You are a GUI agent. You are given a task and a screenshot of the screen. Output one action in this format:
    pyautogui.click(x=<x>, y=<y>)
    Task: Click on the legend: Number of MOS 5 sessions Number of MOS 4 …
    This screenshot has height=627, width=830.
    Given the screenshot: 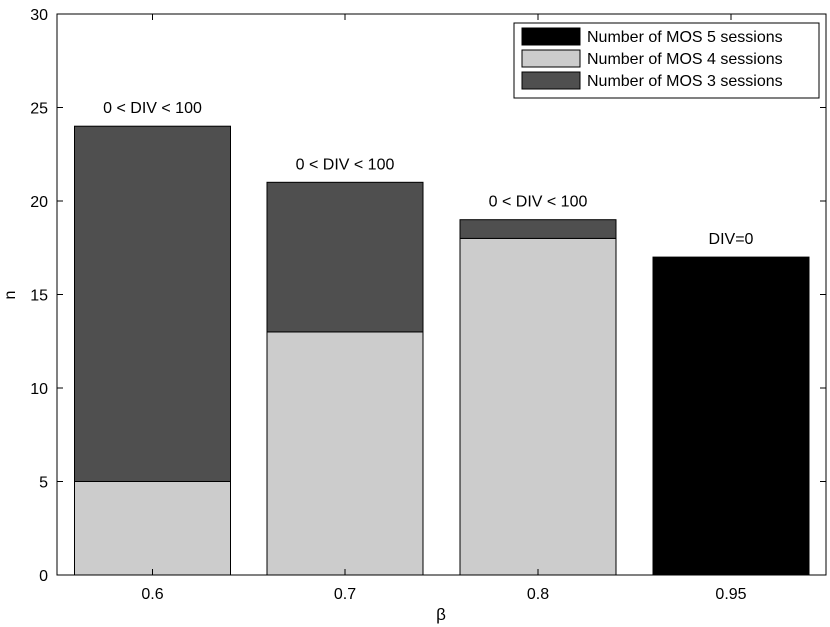 What is the action you would take?
    pyautogui.click(x=666, y=60)
    